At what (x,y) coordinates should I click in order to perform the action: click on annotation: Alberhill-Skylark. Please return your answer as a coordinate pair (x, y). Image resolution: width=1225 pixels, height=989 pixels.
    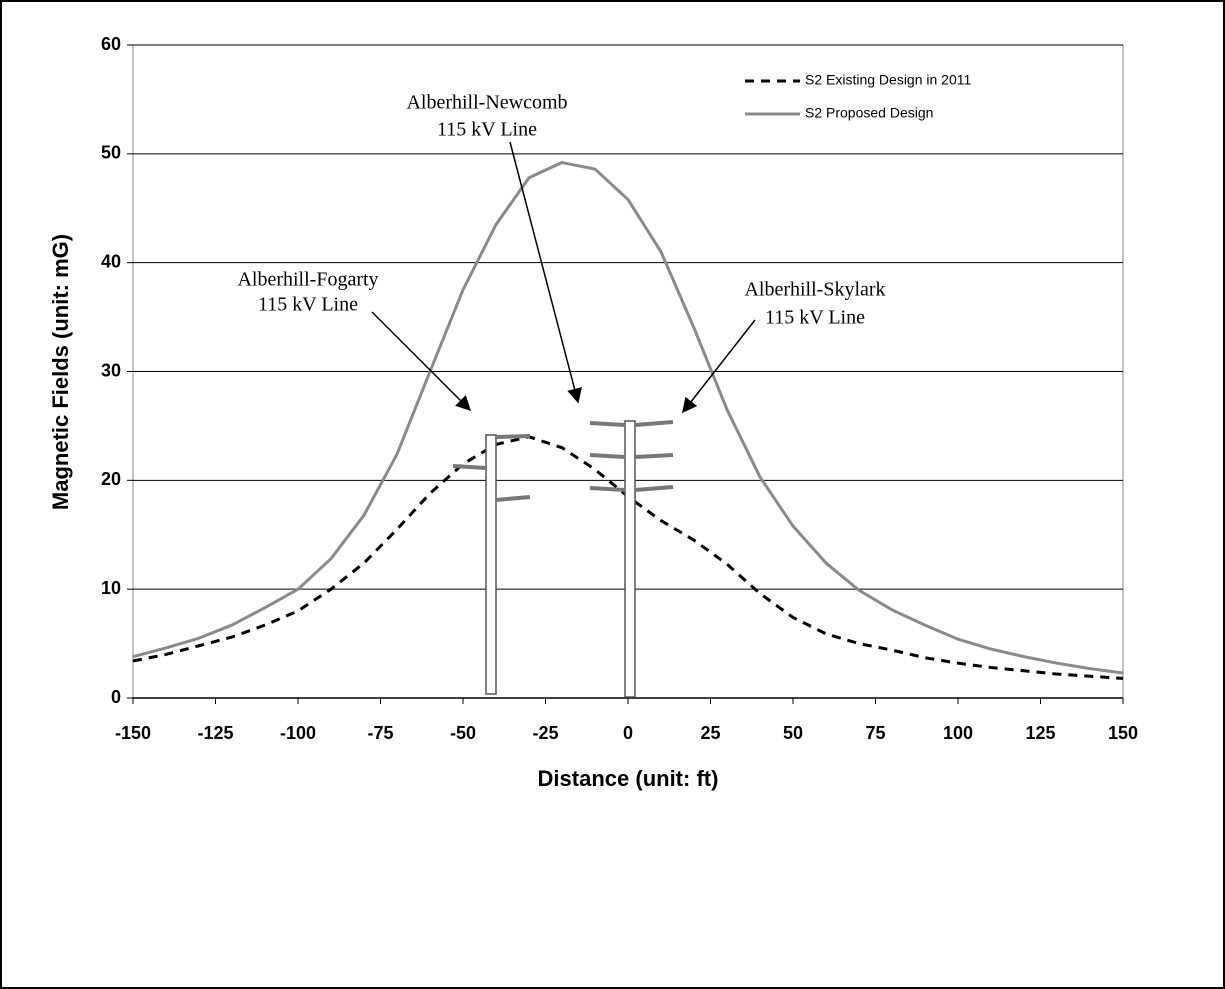
    Looking at the image, I should click on (814, 290).